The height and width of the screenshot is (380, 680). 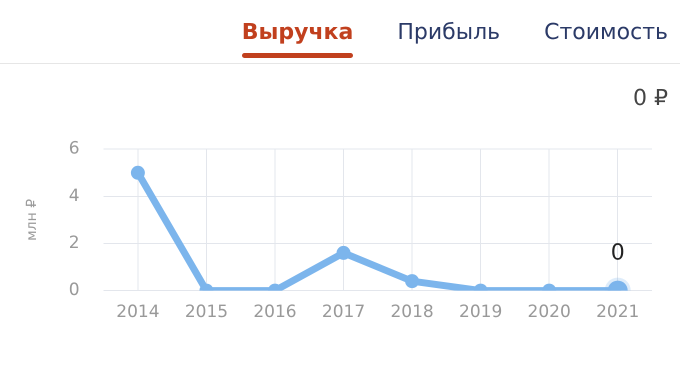 What do you see at coordinates (74, 196) in the screenshot?
I see `y-tick-label: 4` at bounding box center [74, 196].